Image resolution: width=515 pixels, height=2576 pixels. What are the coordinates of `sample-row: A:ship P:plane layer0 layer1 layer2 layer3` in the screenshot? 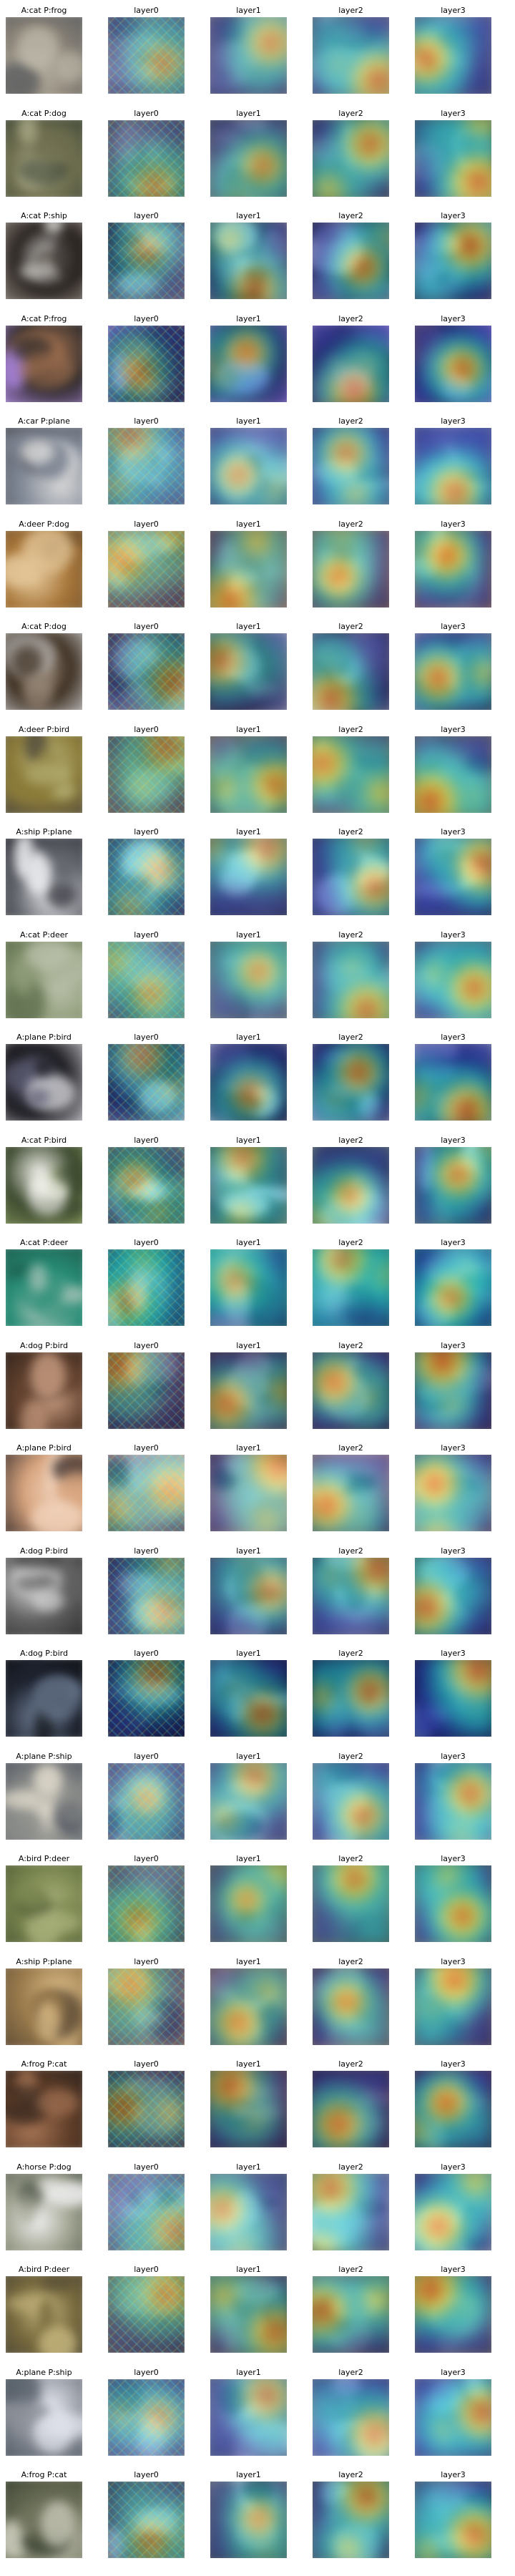 It's located at (257, 878).